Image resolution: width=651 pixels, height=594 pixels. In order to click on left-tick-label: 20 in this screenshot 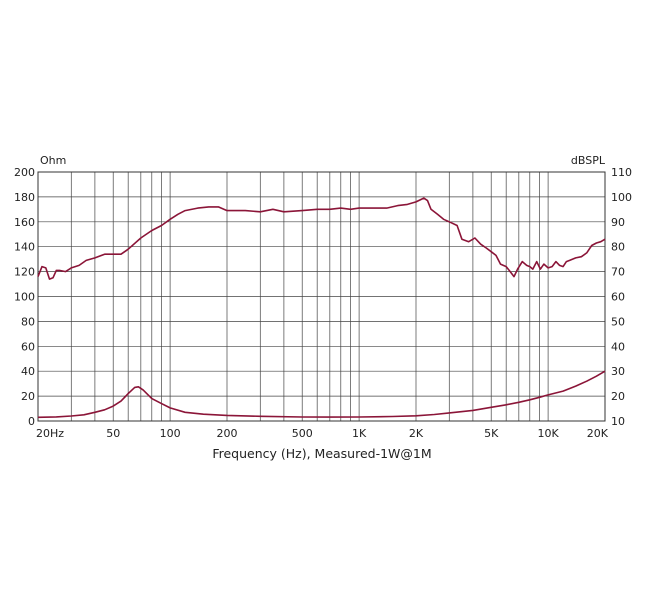, I will do `click(28, 396)`.